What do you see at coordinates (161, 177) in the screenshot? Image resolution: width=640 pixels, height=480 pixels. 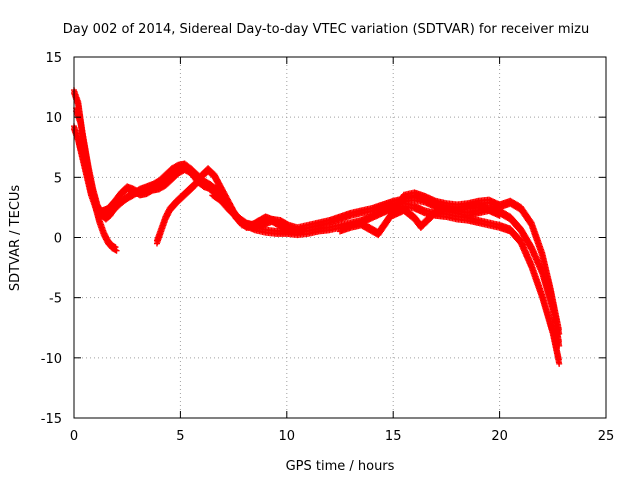 I see `series-arc-c` at bounding box center [161, 177].